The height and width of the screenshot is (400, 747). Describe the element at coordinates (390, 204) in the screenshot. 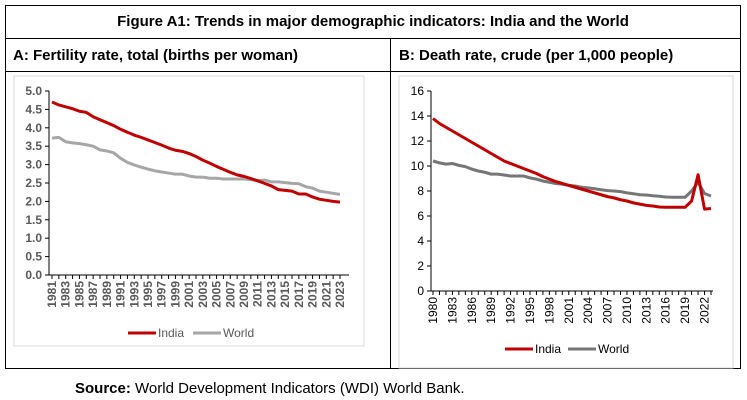

I see `panel-divider` at that location.